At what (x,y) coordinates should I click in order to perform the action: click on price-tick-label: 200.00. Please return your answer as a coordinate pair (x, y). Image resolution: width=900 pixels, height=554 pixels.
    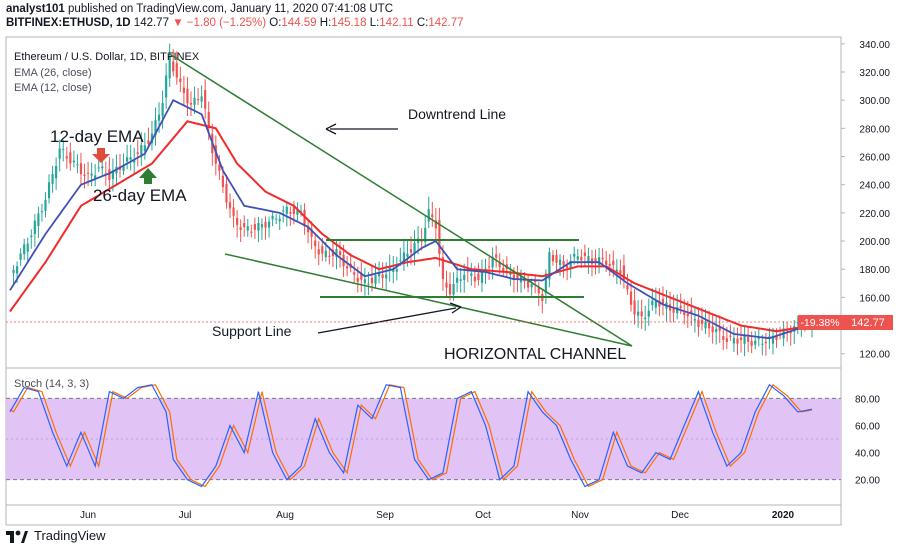
    Looking at the image, I should click on (874, 242).